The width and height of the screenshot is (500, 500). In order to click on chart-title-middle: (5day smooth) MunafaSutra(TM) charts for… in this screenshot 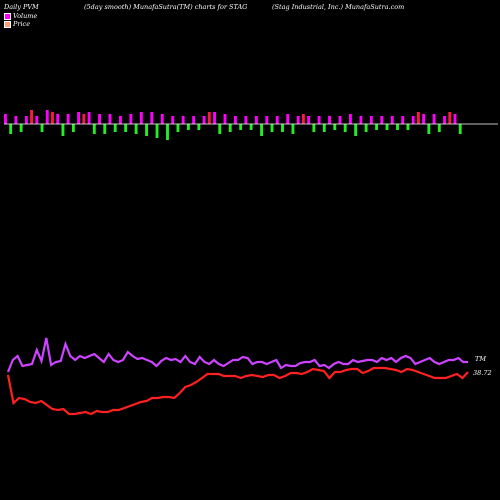, I will do `click(166, 7)`.